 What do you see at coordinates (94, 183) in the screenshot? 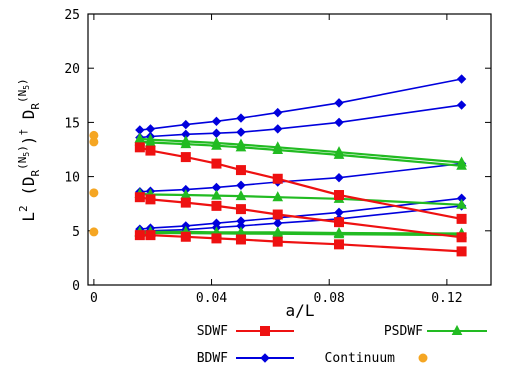
I see `series-continuum` at bounding box center [94, 183].